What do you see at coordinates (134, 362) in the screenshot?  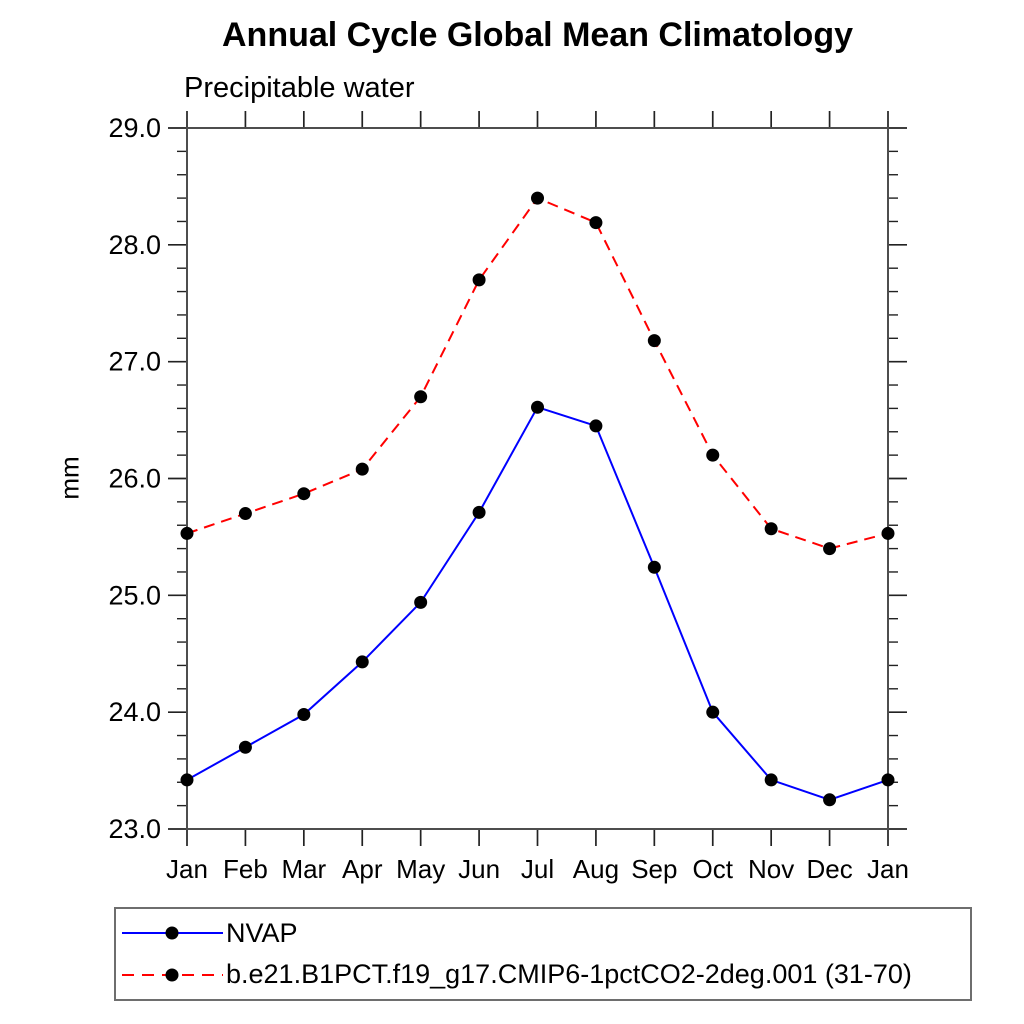 I see `y-tick-label: 27.0` at bounding box center [134, 362].